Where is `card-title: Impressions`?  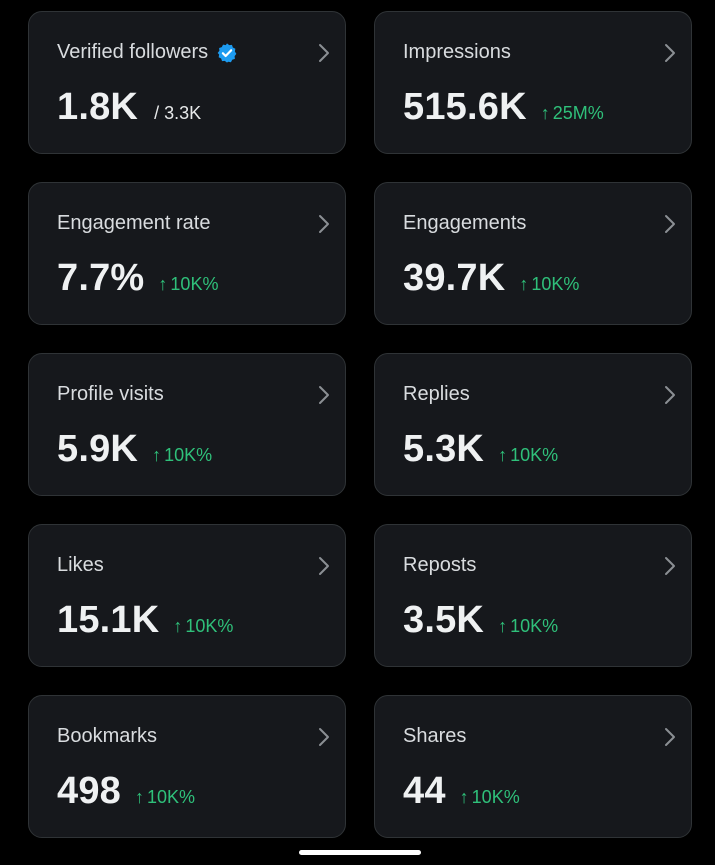
card-title: Impressions is located at coordinates (457, 52).